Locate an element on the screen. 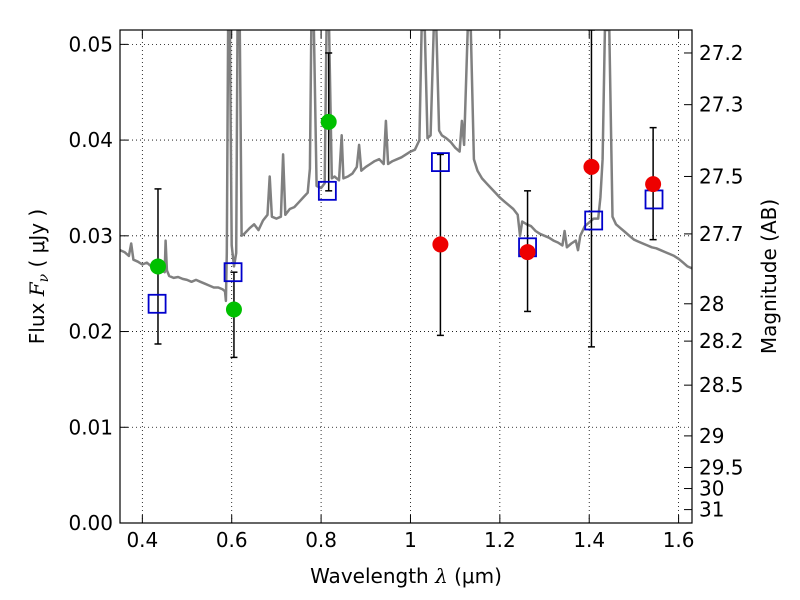 This screenshot has width=800, height=600. magnitude-tick-label: 30 is located at coordinates (711, 489).